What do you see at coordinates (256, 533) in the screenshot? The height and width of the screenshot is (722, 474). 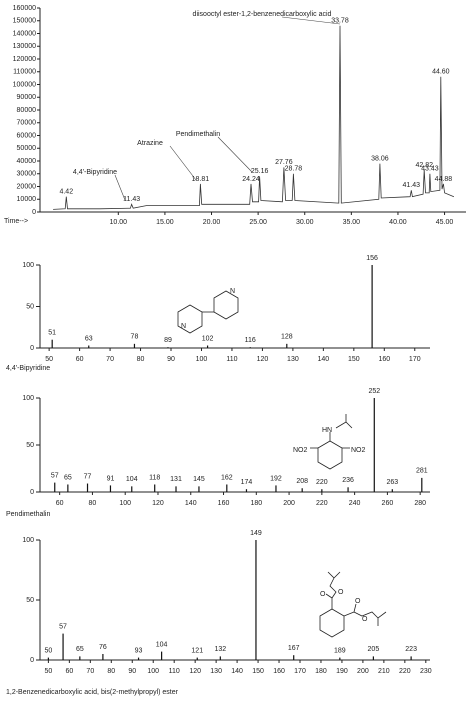 I see `peak-label: 149` at bounding box center [256, 533].